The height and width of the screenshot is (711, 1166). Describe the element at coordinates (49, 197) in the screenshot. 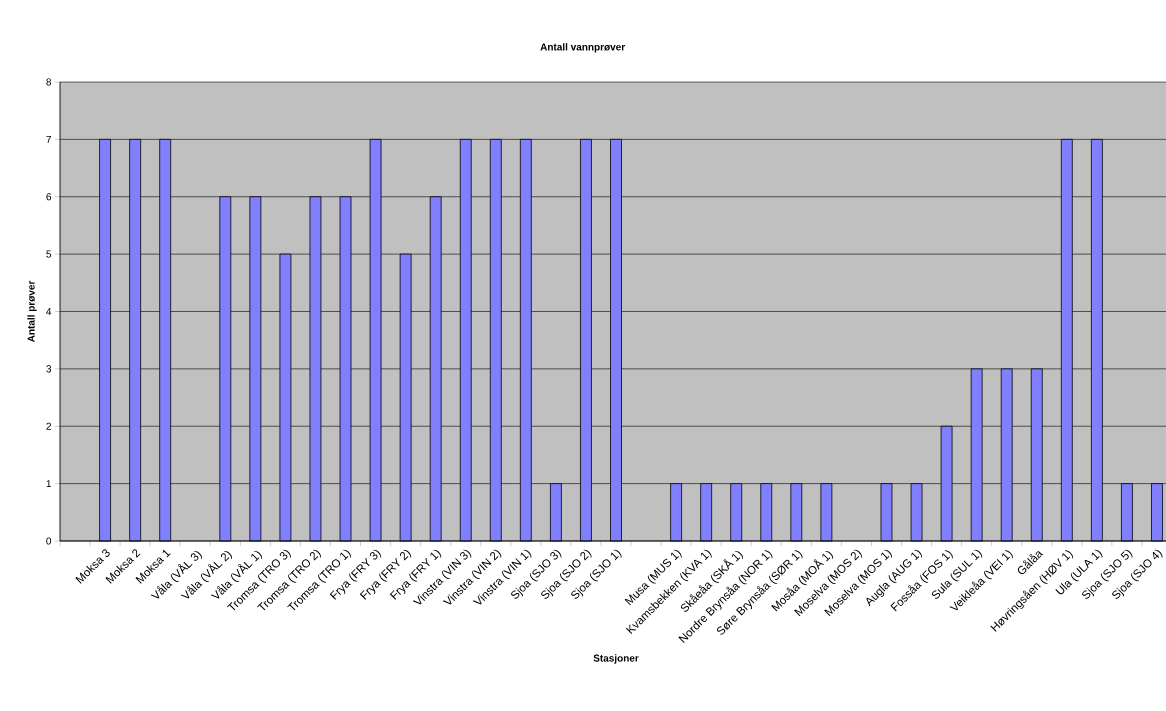

I see `y-tick-label: 6` at that location.